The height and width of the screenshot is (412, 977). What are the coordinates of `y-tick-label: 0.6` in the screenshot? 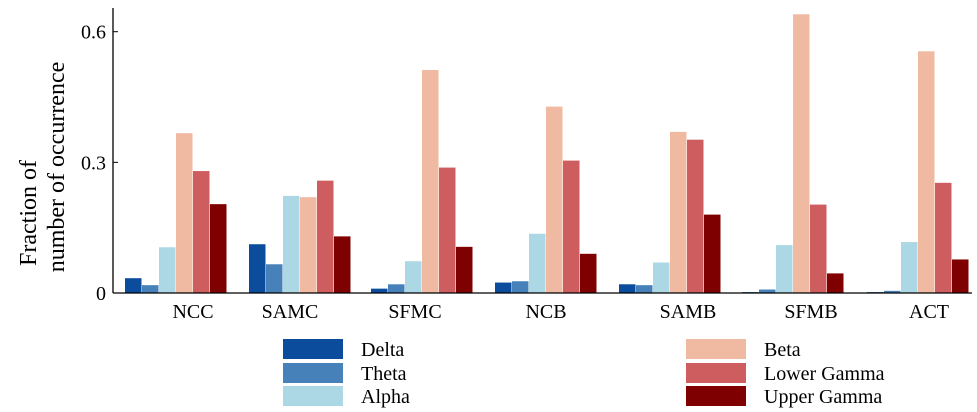 It's located at (93, 33).